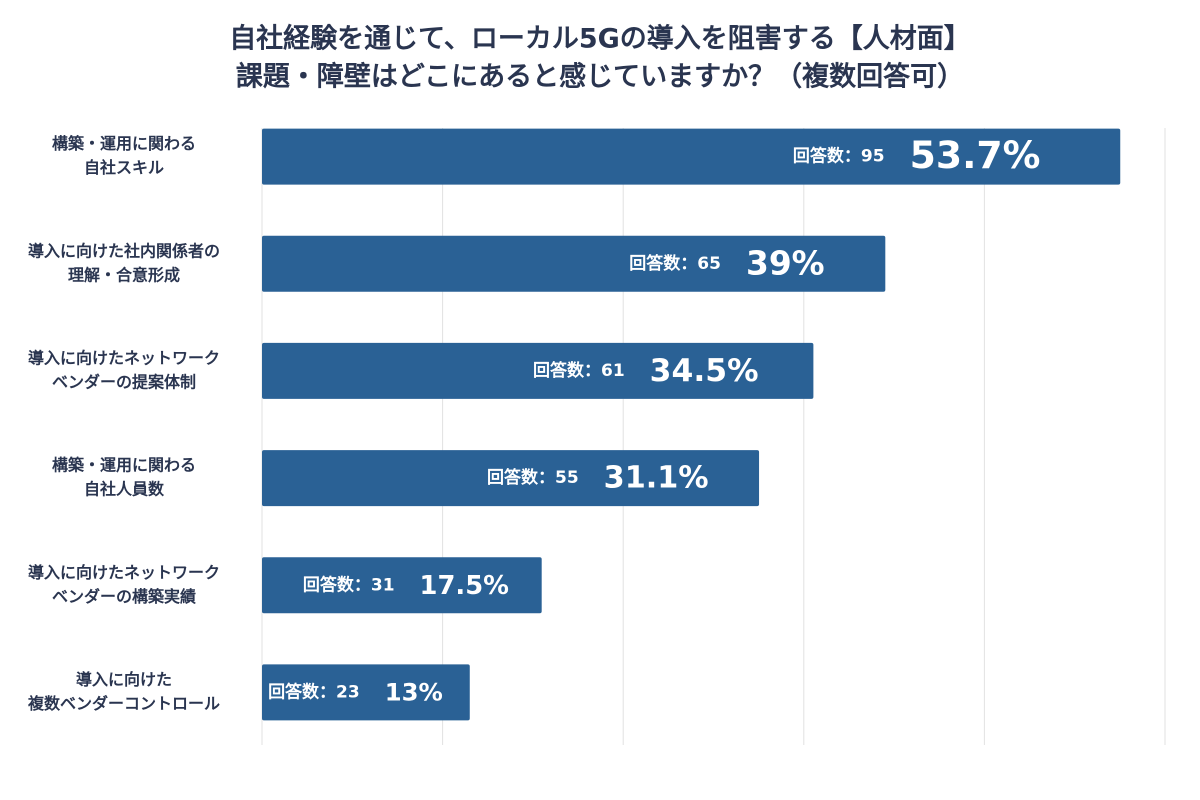 The width and height of the screenshot is (1200, 800). Describe the element at coordinates (414, 691) in the screenshot. I see `value-label: 13%` at that location.